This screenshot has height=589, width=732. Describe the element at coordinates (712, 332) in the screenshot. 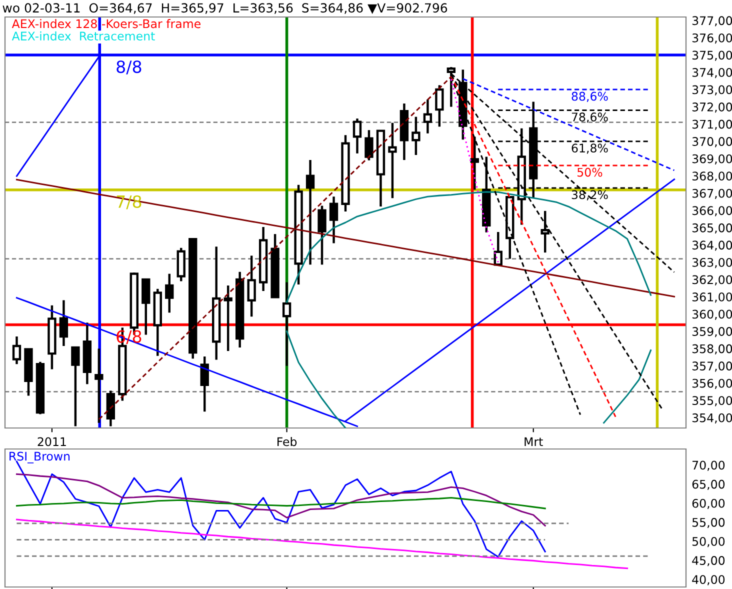

I see `y-tick-label: 359,00` at that location.